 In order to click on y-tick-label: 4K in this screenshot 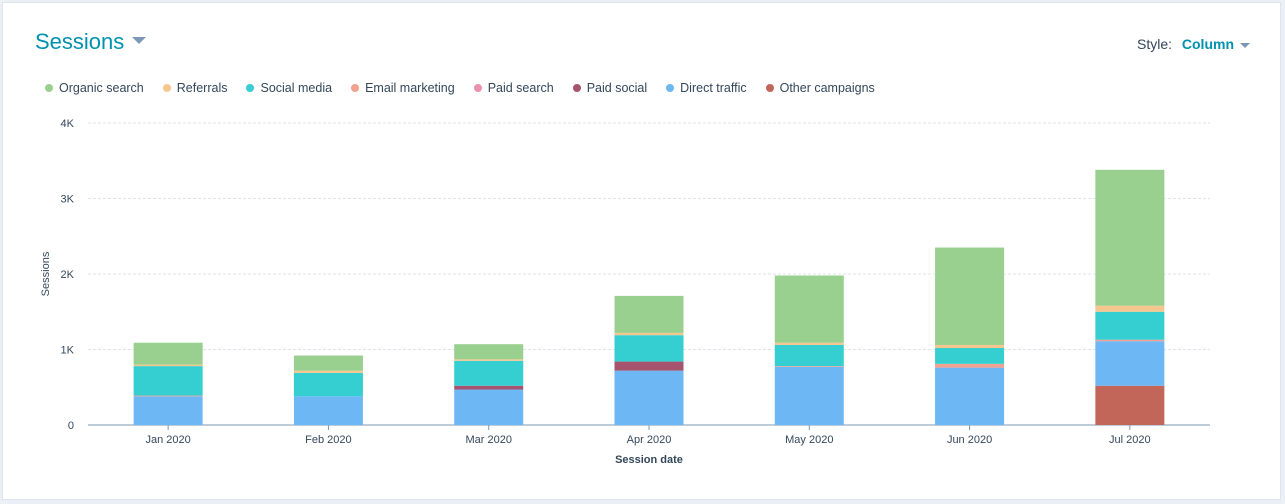, I will do `click(68, 124)`.